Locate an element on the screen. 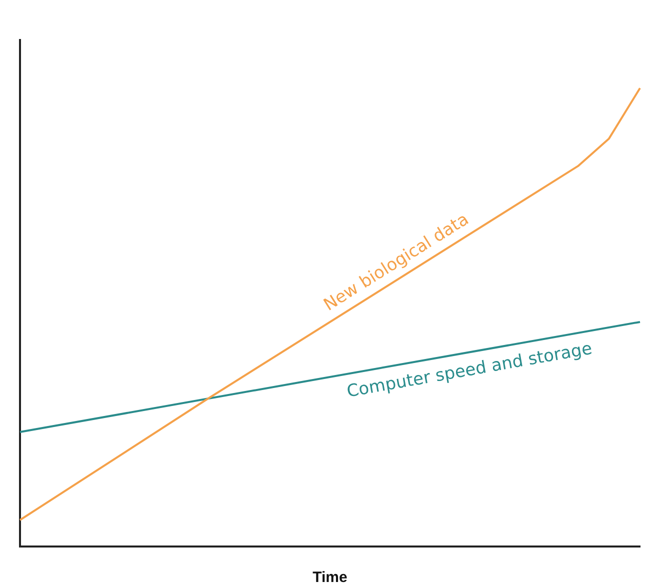  text: Computer speed and storage is located at coordinates (469, 370).